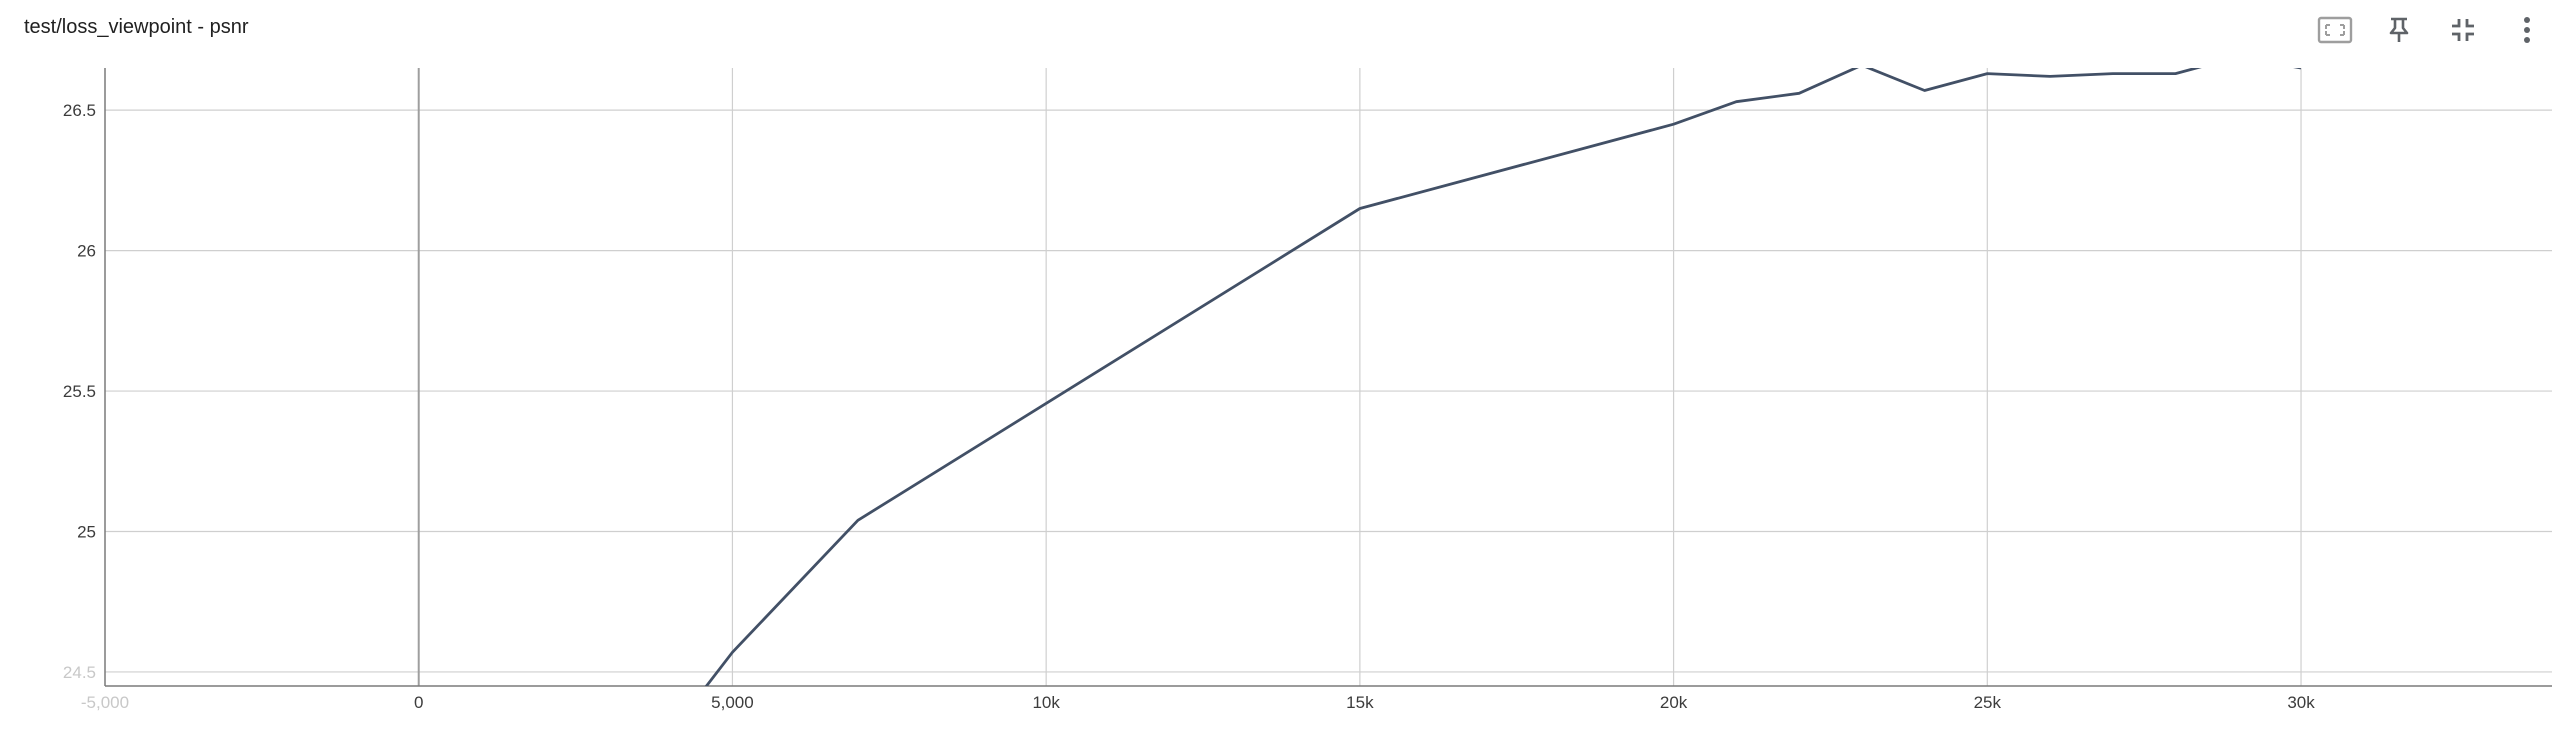  I want to click on y-tick-label: 26.5, so click(79, 110).